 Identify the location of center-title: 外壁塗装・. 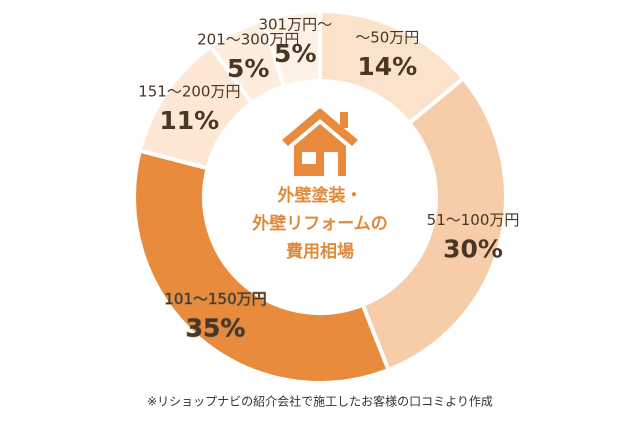
(320, 195).